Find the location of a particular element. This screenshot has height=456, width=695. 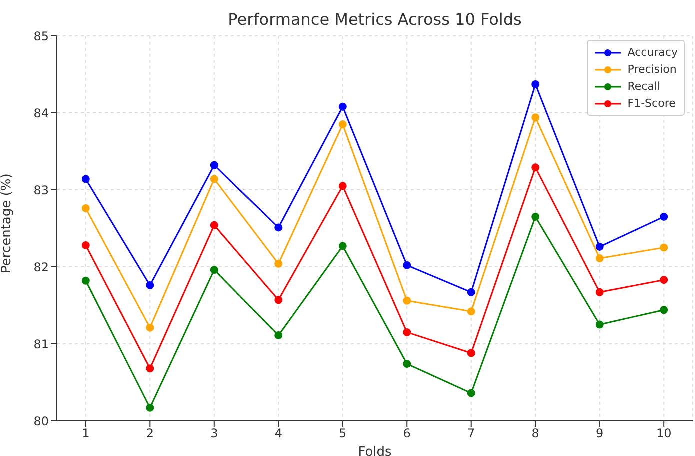

x-tick-label: 3 is located at coordinates (214, 433).